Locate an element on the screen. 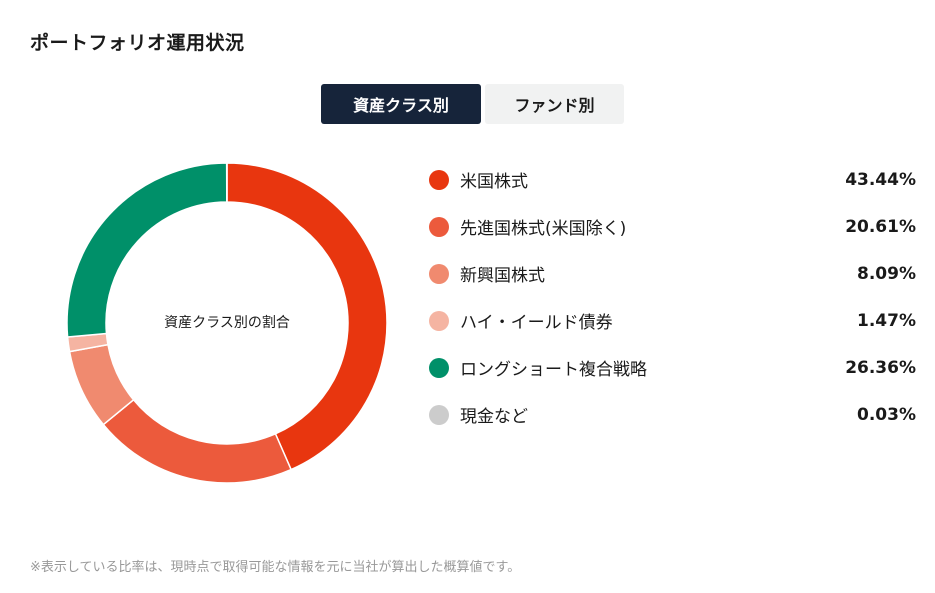 This screenshot has height=593, width=935. legend-value: 26.36% is located at coordinates (880, 367).